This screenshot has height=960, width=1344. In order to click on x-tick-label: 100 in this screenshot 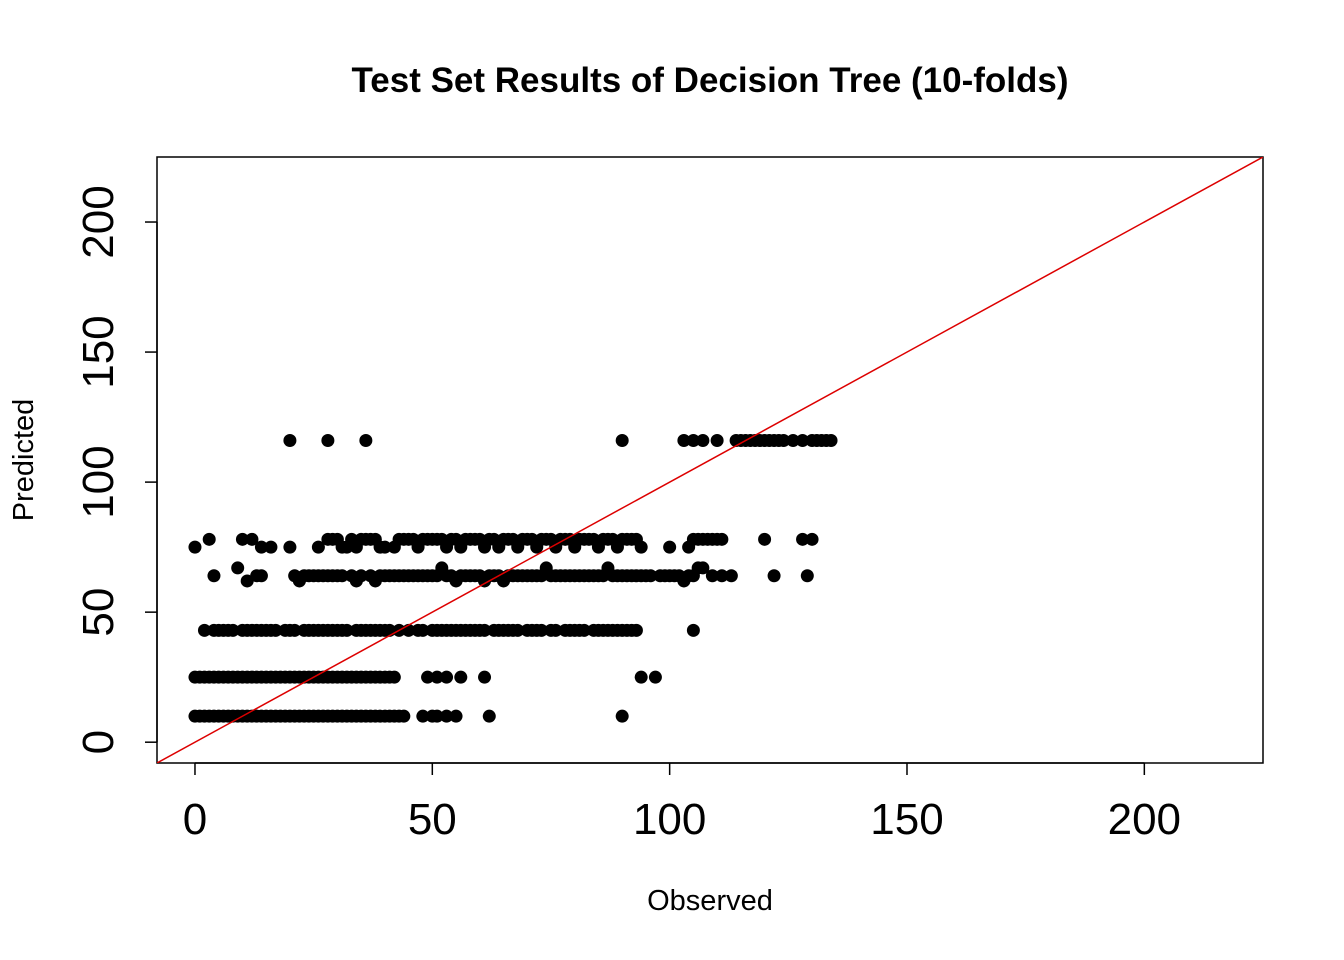, I will do `click(669, 819)`.